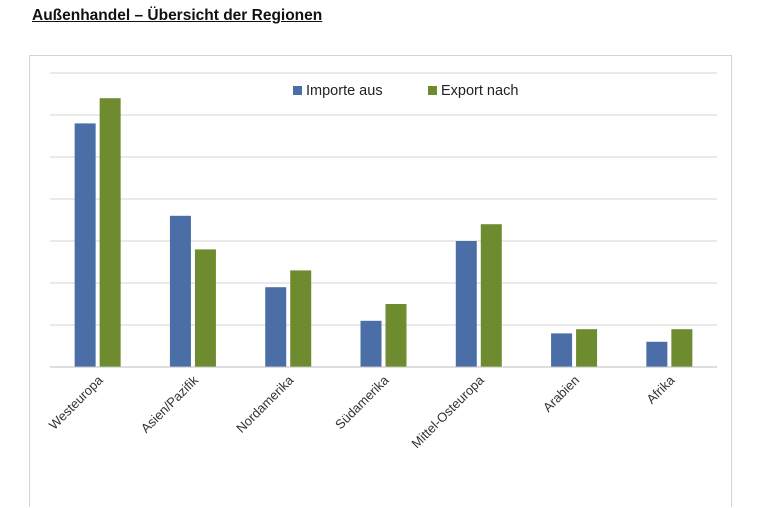 This screenshot has height=508, width=760. I want to click on x-tick-label: Asien/Pazifik, so click(170, 404).